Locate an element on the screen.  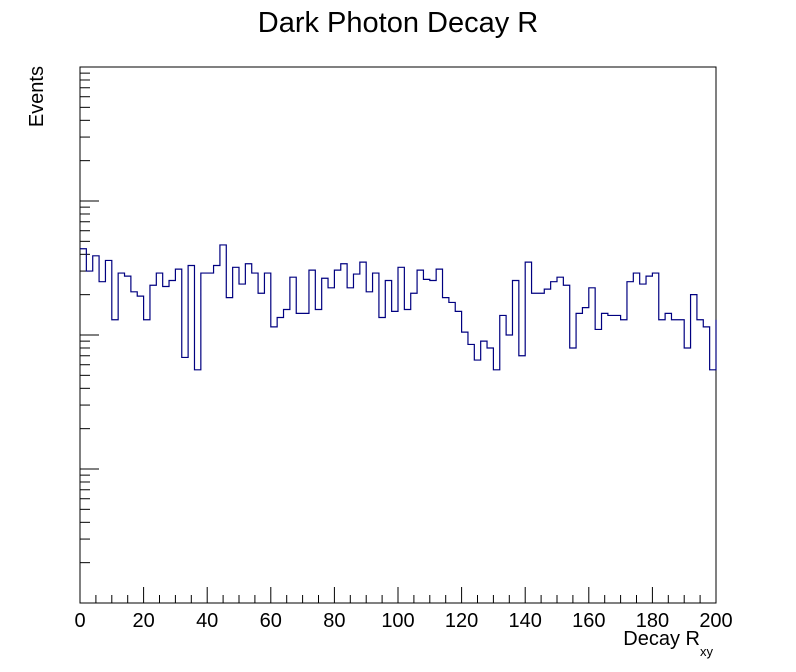
x-axis-tick-labels: 0 20 40 60 80 100 120 140 160 180 200 is located at coordinates (403, 621).